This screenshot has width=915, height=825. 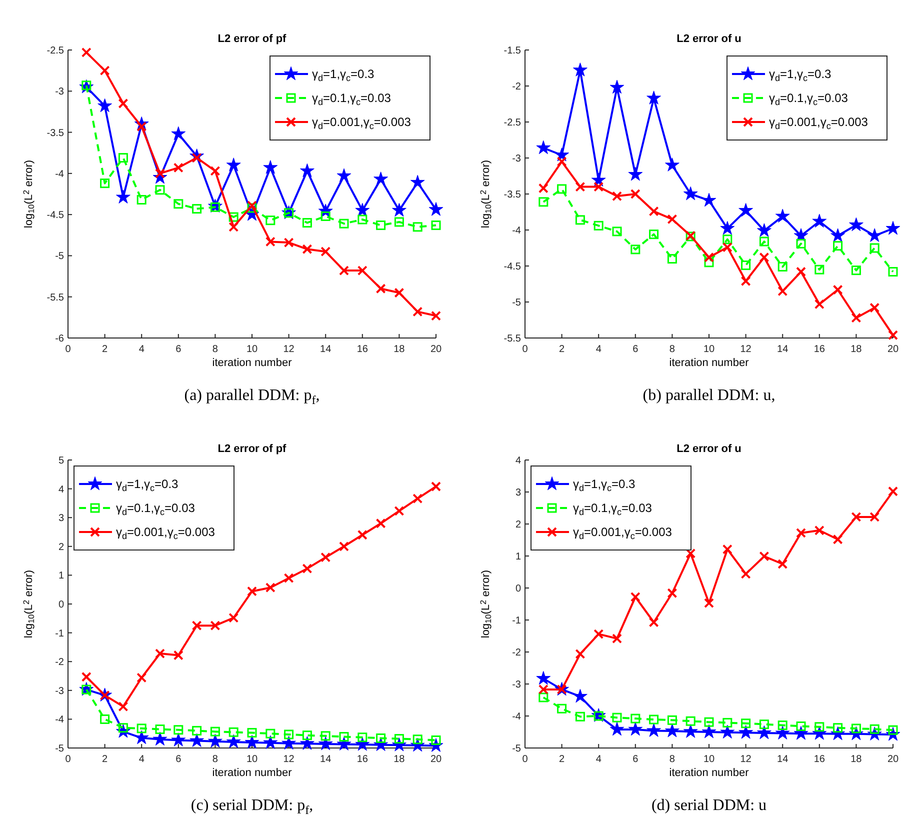 What do you see at coordinates (55, 216) in the screenshot?
I see `y-tick-label: -4.5` at bounding box center [55, 216].